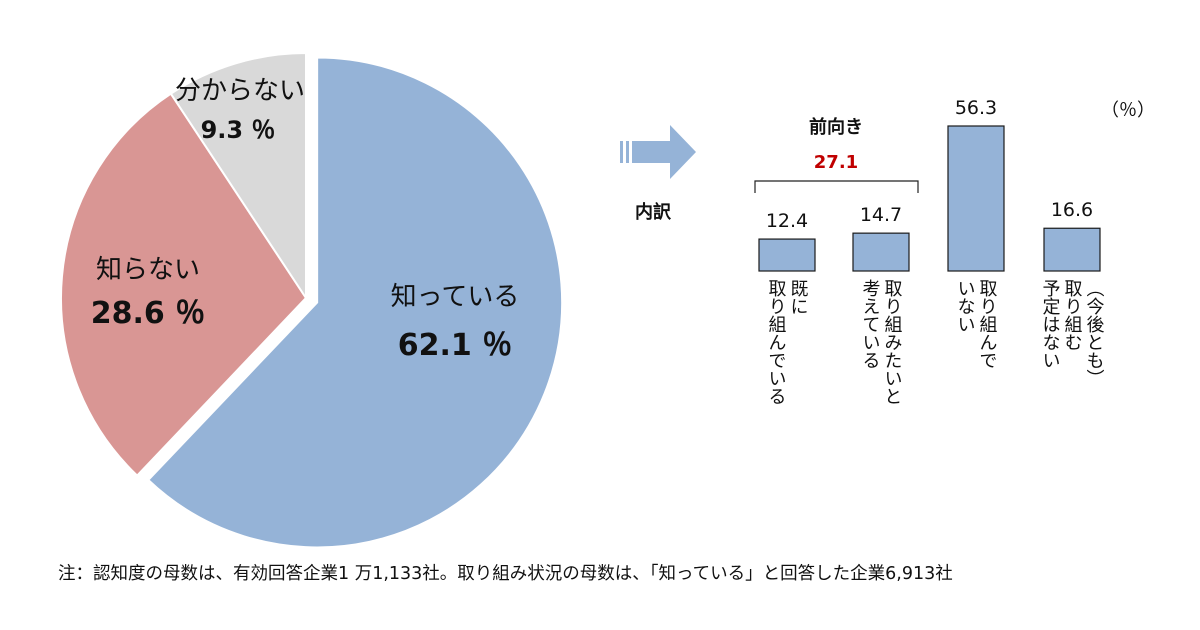  Describe the element at coordinates (987, 324) in the screenshot. I see `category-label: 取り組んで` at that location.